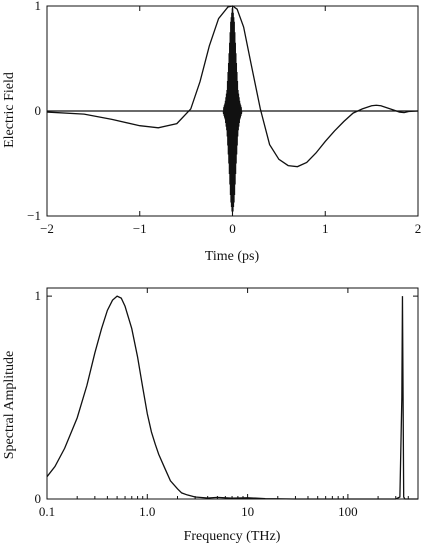 The height and width of the screenshot is (546, 422). What do you see at coordinates (9, 110) in the screenshot?
I see `time-panel-ylabel: Electric Field` at bounding box center [9, 110].